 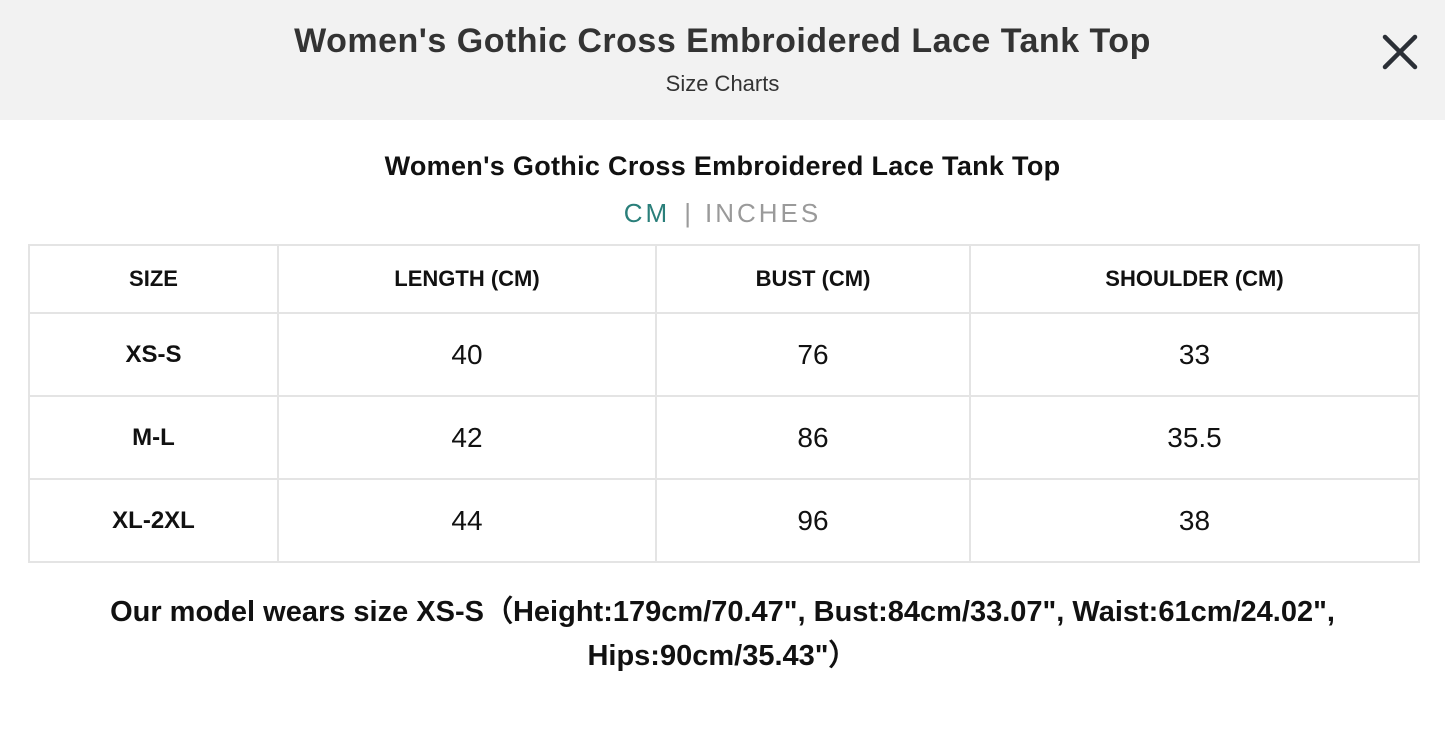 What do you see at coordinates (153, 354) in the screenshot?
I see `size-cell: XS-S` at bounding box center [153, 354].